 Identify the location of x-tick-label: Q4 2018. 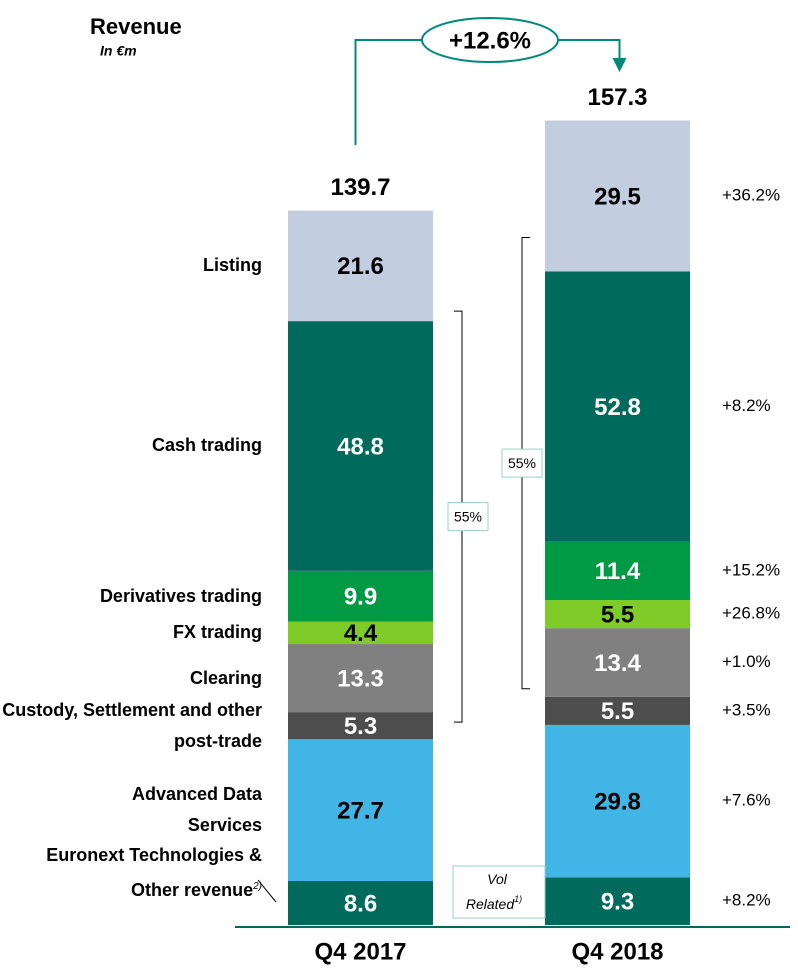
(617, 951).